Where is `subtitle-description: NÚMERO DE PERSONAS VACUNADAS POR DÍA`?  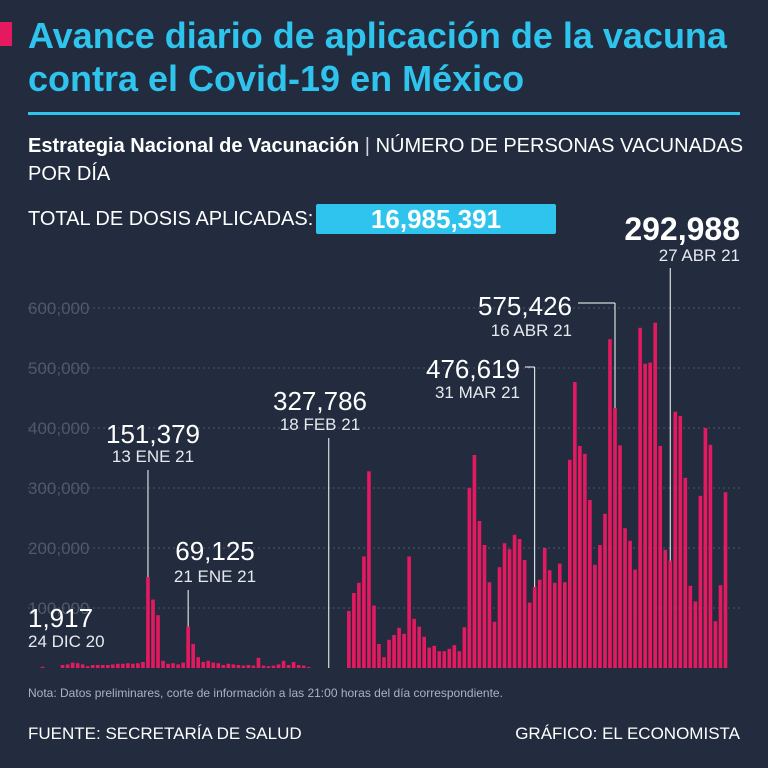
subtitle-description: NÚMERO DE PERSONAS VACUNADAS POR DÍA is located at coordinates (386, 160).